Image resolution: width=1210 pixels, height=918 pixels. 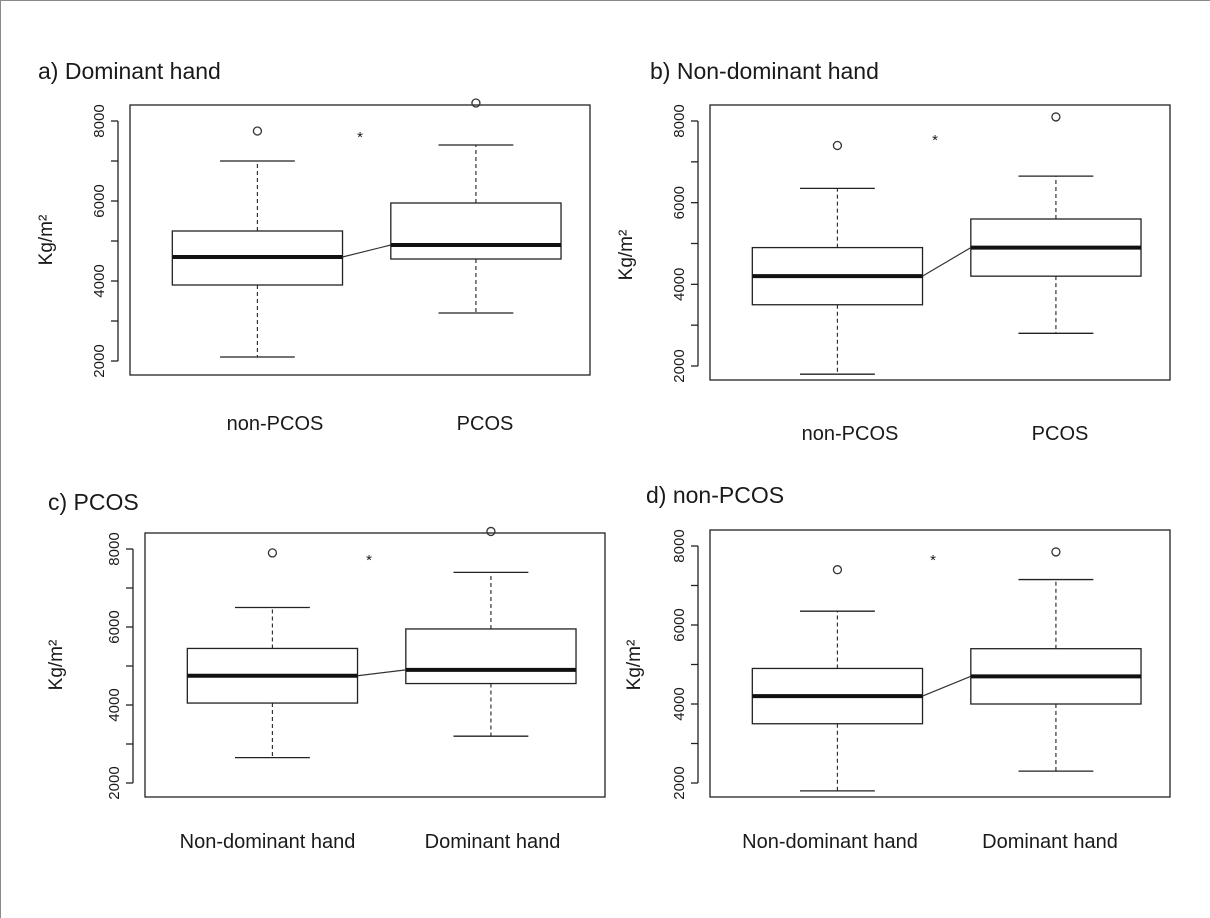 What do you see at coordinates (129, 71) in the screenshot?
I see `panel-title: a) Dominant hand` at bounding box center [129, 71].